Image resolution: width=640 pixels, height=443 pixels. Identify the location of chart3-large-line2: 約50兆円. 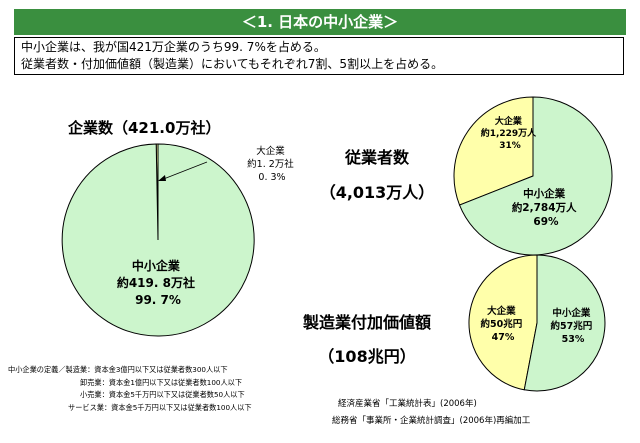
(501, 324).